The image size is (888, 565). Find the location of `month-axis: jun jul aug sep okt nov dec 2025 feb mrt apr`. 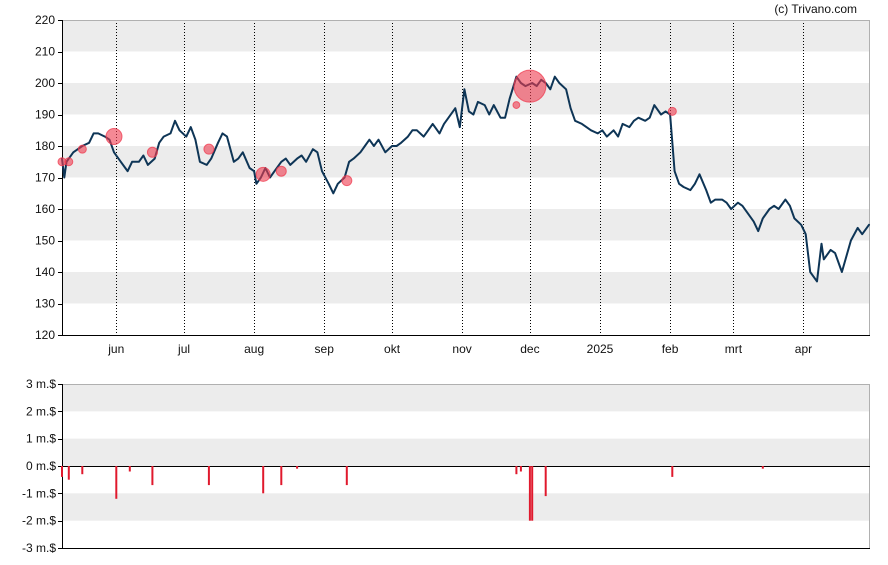

month-axis: jun jul aug sep okt nov dec 2025 feb mrt apr is located at coordinates (459, 349).